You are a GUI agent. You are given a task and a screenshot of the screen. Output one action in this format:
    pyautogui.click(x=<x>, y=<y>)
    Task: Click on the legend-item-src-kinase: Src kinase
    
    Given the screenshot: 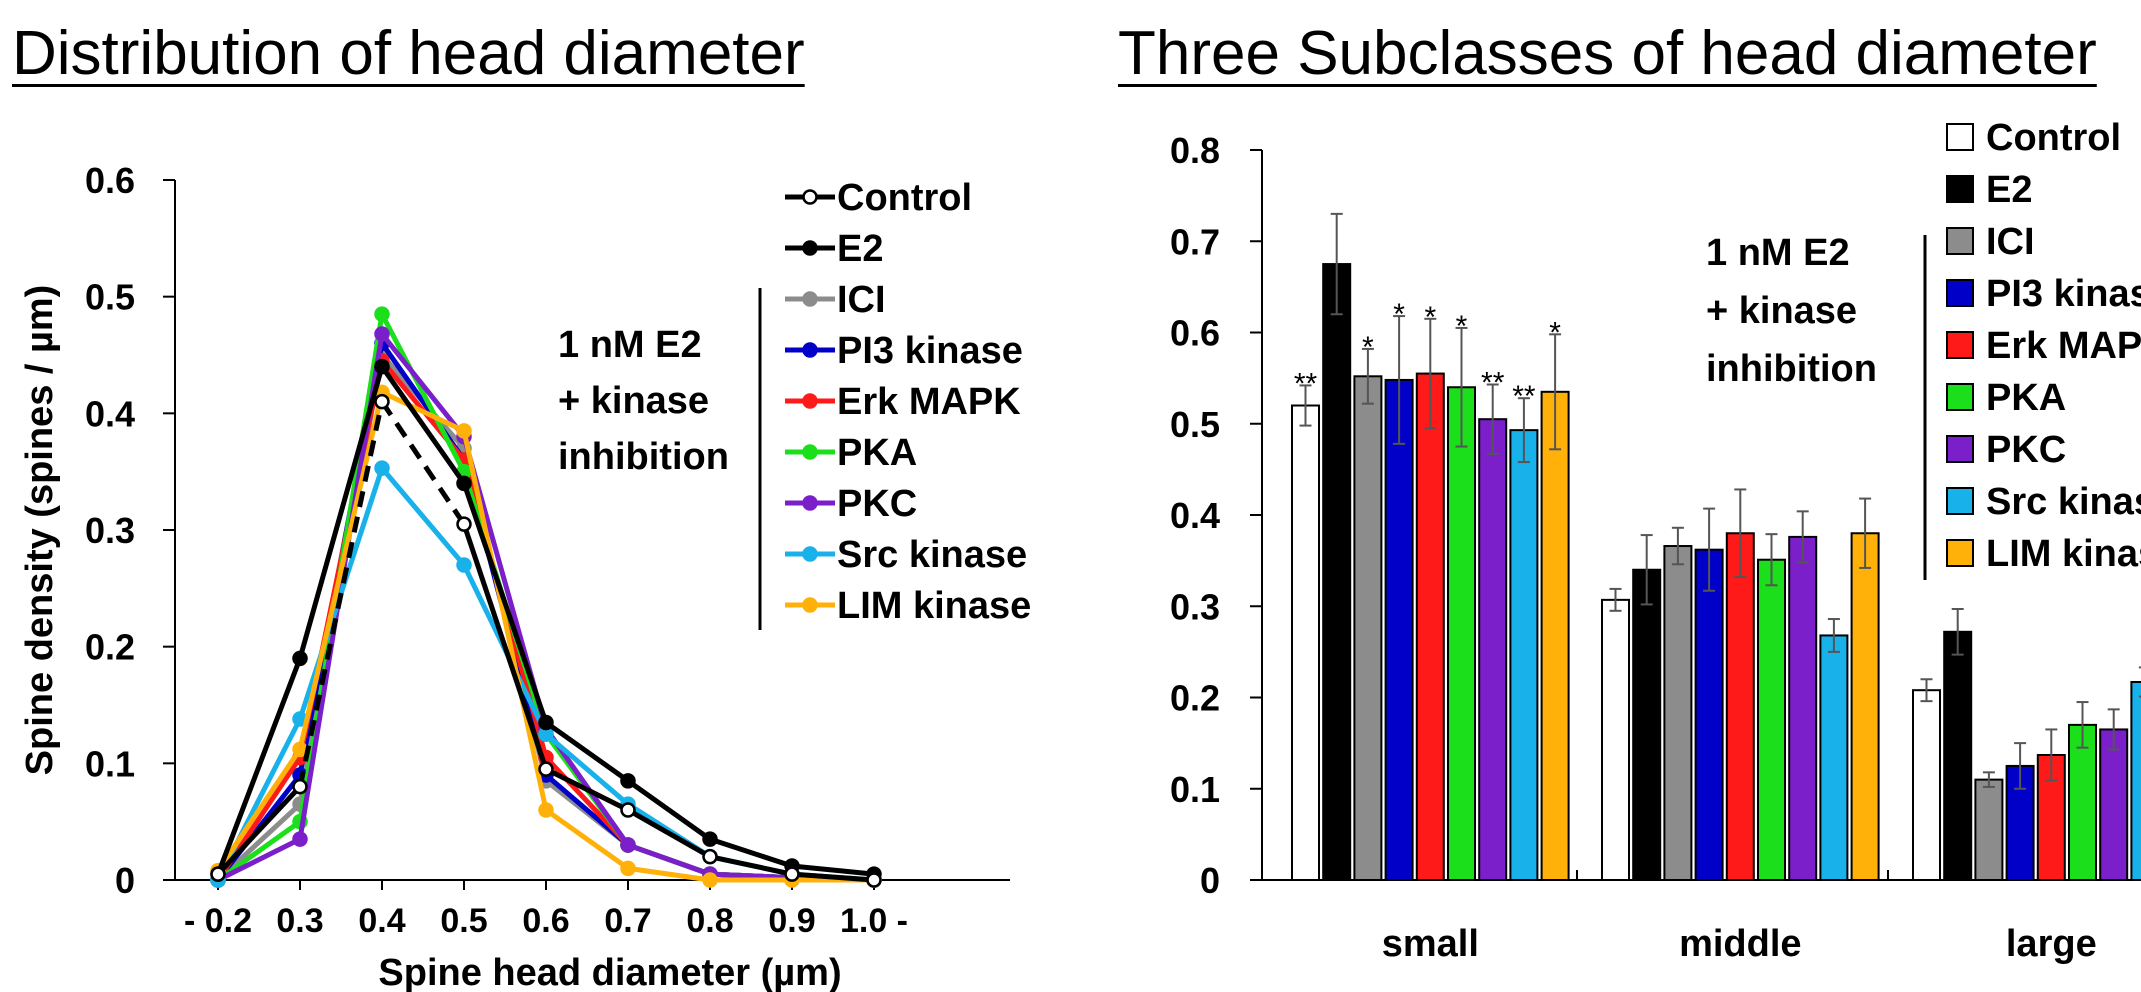 What is the action you would take?
    pyautogui.click(x=906, y=555)
    